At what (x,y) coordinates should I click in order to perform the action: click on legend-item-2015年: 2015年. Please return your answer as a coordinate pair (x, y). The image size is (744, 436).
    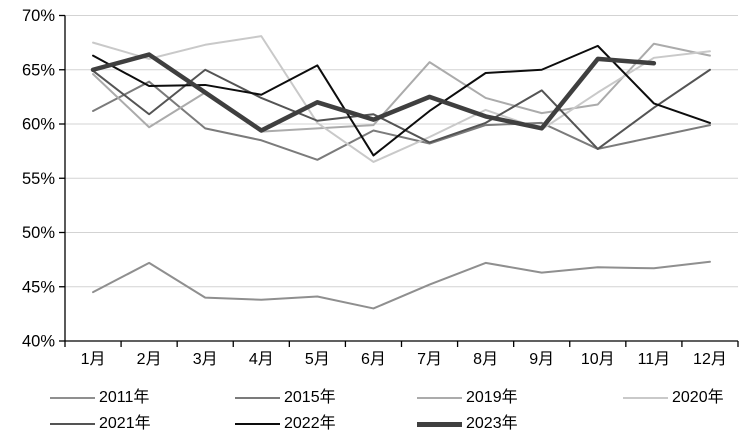
    Looking at the image, I should click on (285, 398).